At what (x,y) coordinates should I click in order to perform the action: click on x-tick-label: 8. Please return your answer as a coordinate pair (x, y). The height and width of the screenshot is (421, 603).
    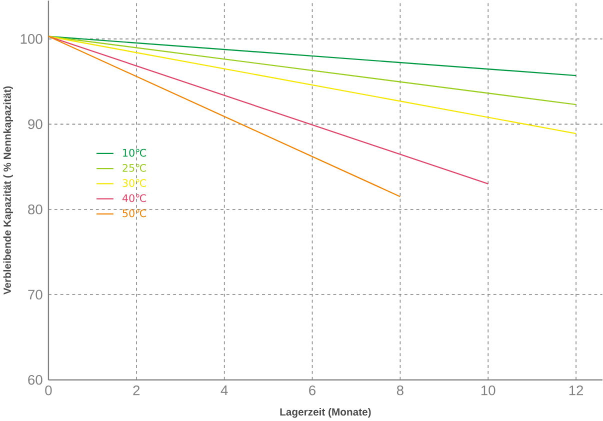
    Looking at the image, I should click on (400, 390).